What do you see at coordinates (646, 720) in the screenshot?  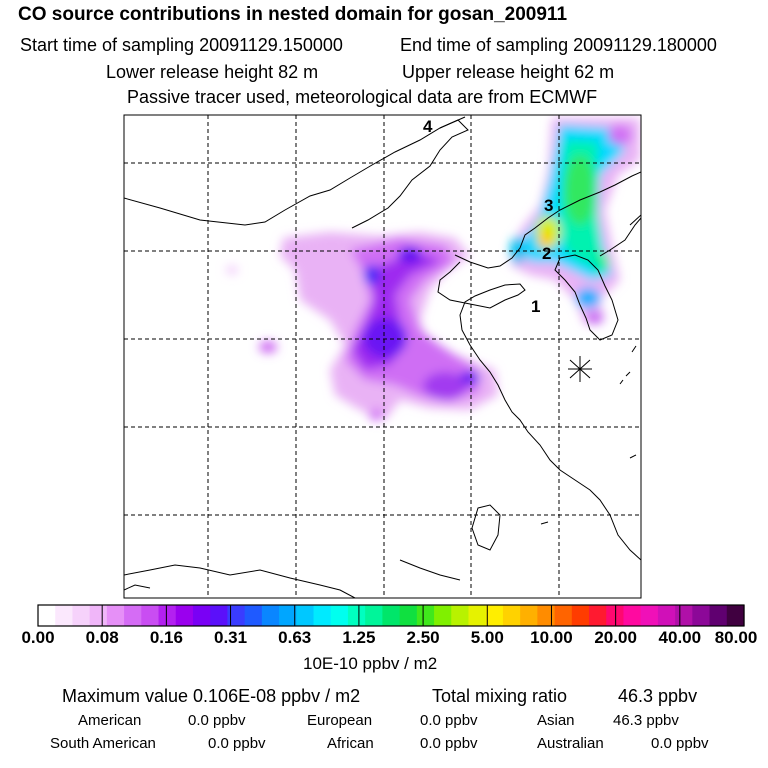 I see `asian-value: 46.3 ppbv` at bounding box center [646, 720].